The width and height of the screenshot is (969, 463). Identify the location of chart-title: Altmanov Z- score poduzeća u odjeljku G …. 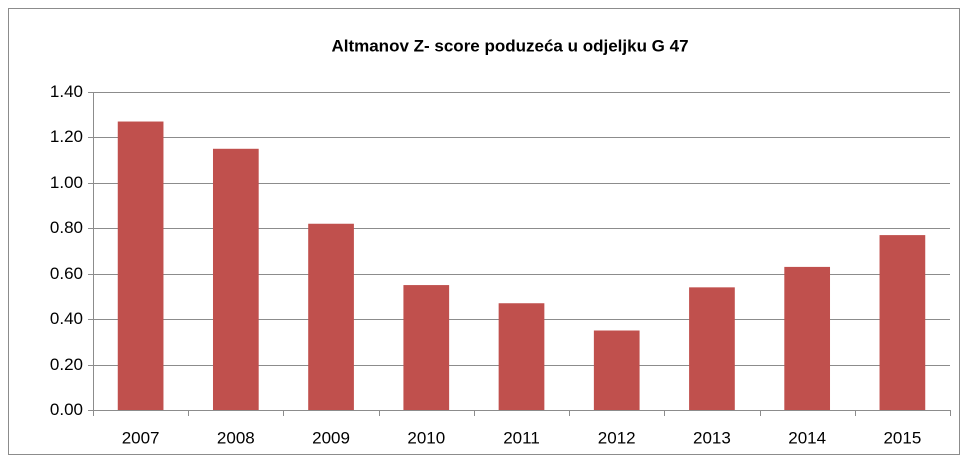
(509, 45).